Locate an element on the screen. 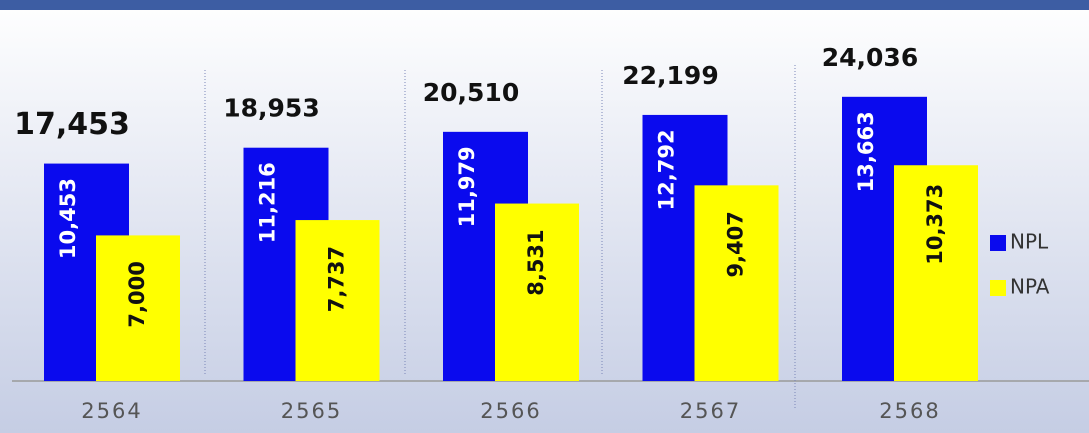 This screenshot has height=433, width=1089. total-label: 17,453 is located at coordinates (72, 124).